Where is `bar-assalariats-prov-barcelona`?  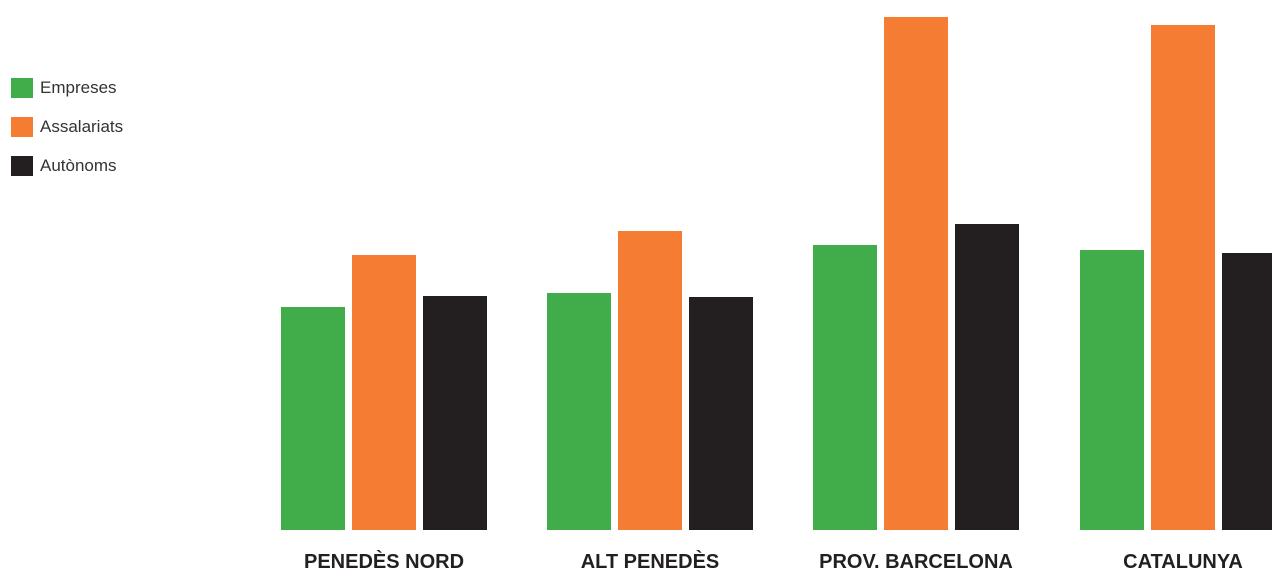
bar-assalariats-prov-barcelona is located at coordinates (916, 273).